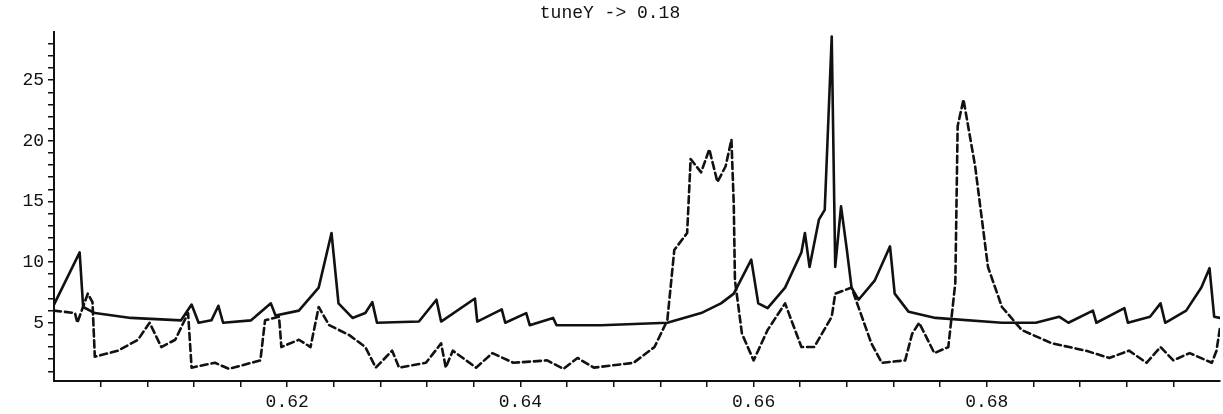  I want to click on y-tick-label: 10, so click(33, 261).